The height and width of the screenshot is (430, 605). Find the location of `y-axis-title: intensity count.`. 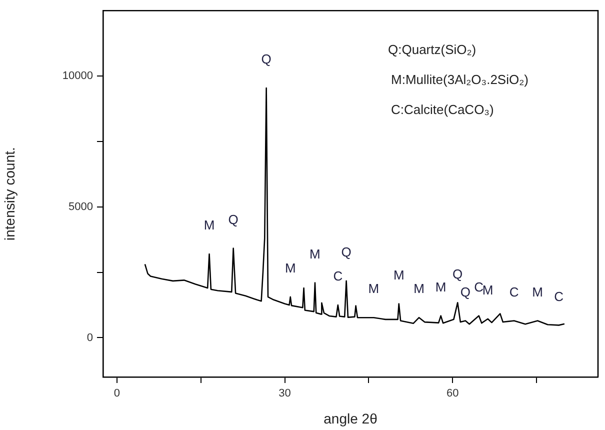

y-axis-title: intensity count. is located at coordinates (9, 193).